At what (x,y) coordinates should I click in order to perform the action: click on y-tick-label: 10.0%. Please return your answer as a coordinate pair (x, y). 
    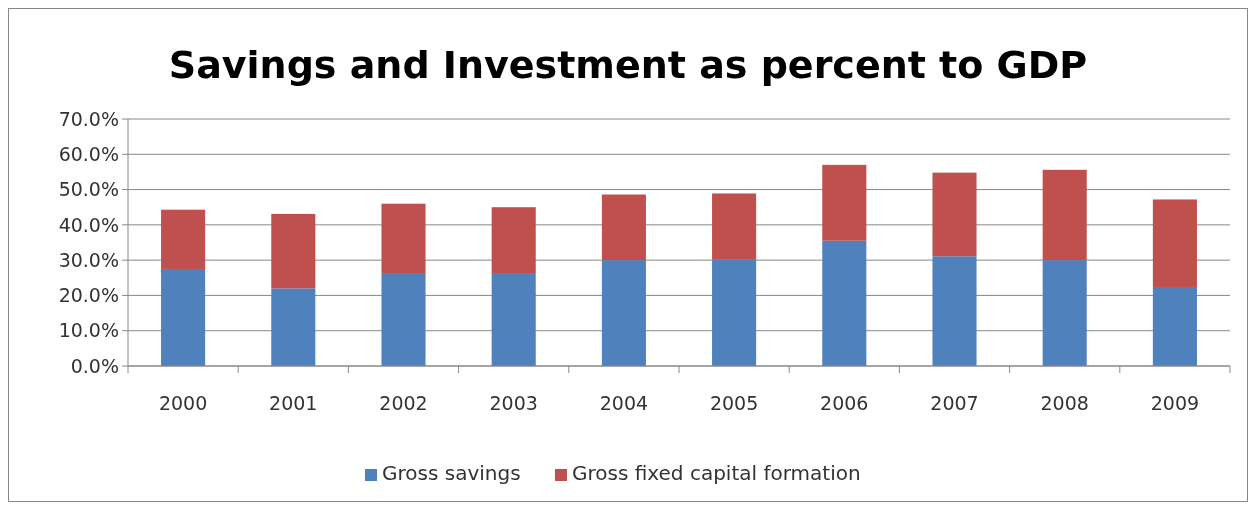
    Looking at the image, I should click on (88, 330).